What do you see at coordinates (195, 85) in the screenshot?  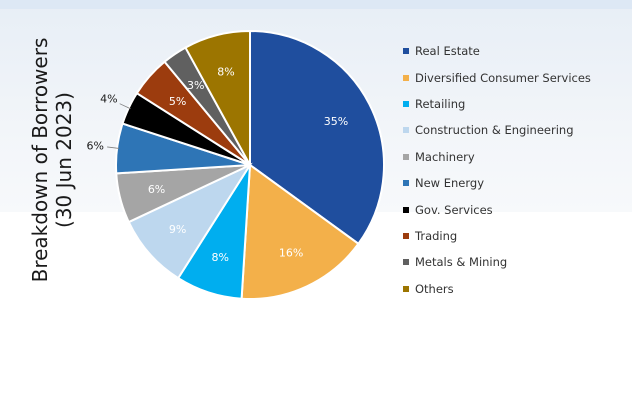 I see `data-label-metals-and-mining: 3%` at bounding box center [195, 85].